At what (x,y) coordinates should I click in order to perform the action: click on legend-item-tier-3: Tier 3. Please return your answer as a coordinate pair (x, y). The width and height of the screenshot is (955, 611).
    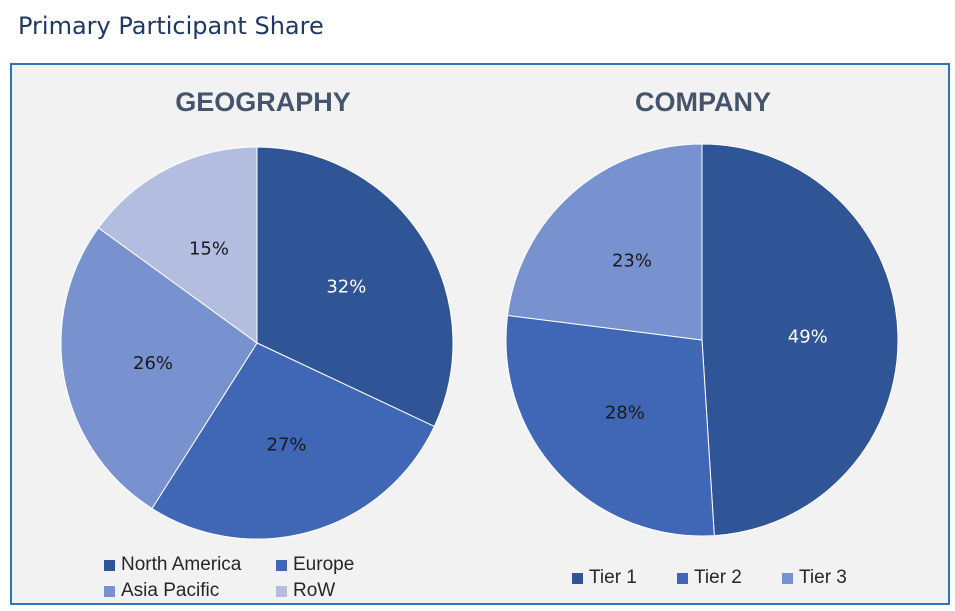
    Looking at the image, I should click on (814, 578).